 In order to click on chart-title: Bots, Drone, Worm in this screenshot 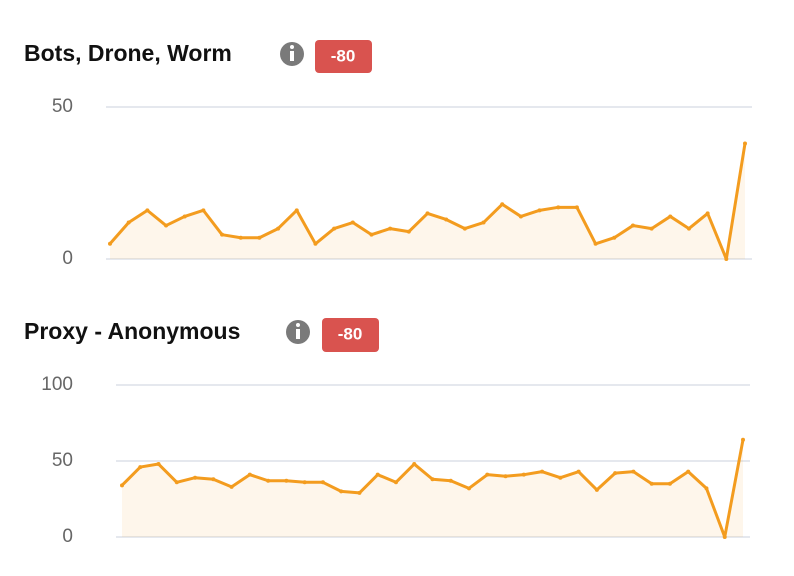, I will do `click(128, 53)`.